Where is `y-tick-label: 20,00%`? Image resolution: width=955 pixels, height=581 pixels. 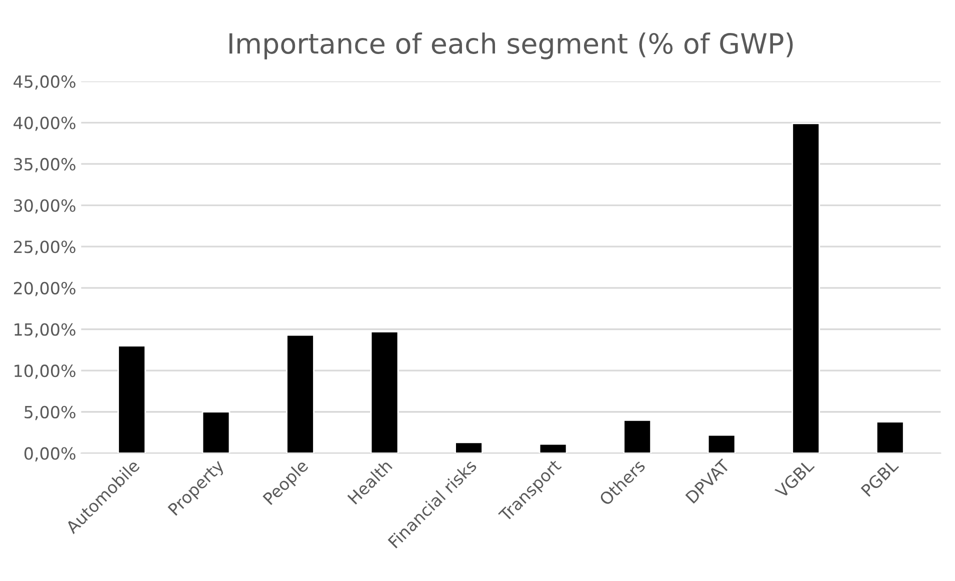 y-tick-label: 20,00% is located at coordinates (45, 289).